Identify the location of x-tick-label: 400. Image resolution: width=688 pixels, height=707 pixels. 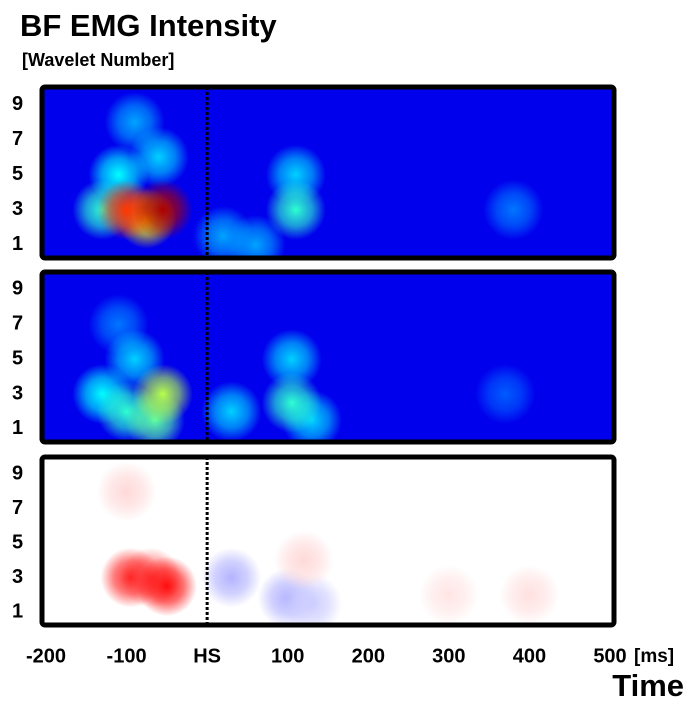
(529, 656).